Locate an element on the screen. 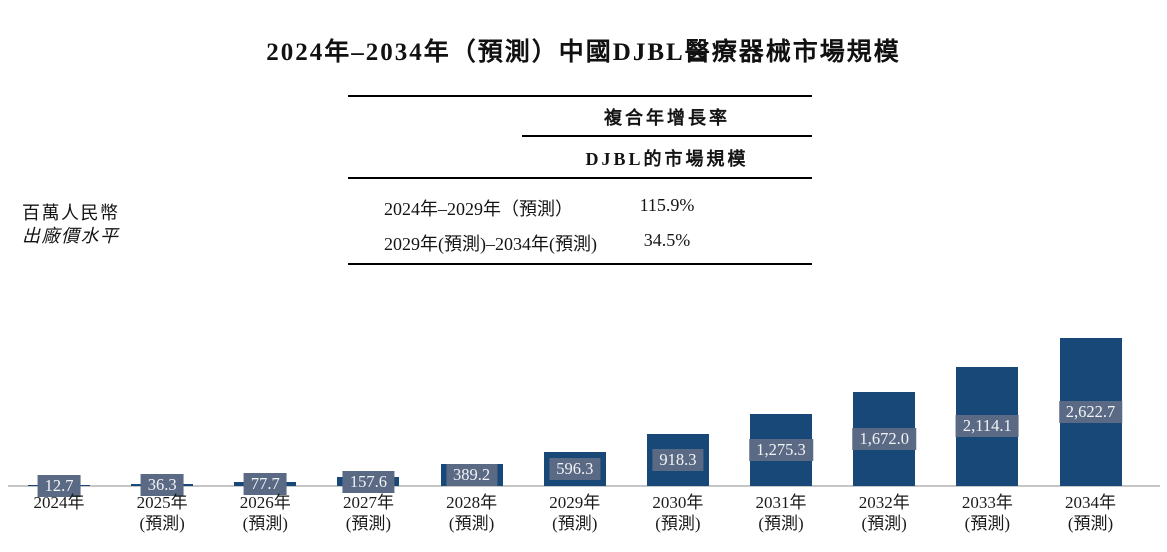 The width and height of the screenshot is (1167, 552). x-tick-label: 2033年 (預測) is located at coordinates (987, 513).